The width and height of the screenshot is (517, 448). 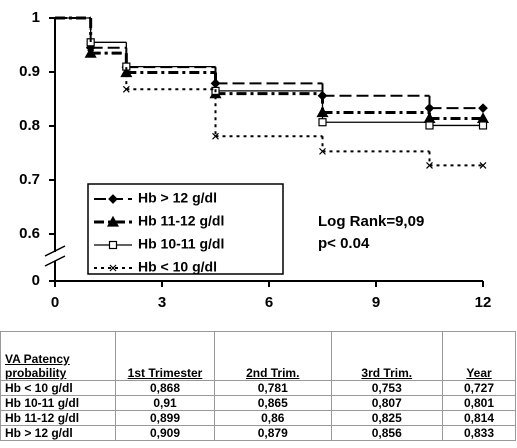 What do you see at coordinates (371, 221) in the screenshot?
I see `annotation: Log Rank=9,09` at bounding box center [371, 221].